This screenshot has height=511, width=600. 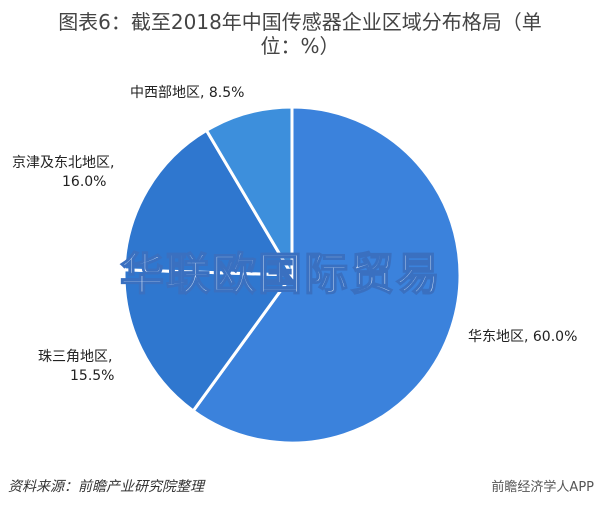 I want to click on label-zhongxibu: 中西部地区, 8.5%, so click(x=187, y=93).